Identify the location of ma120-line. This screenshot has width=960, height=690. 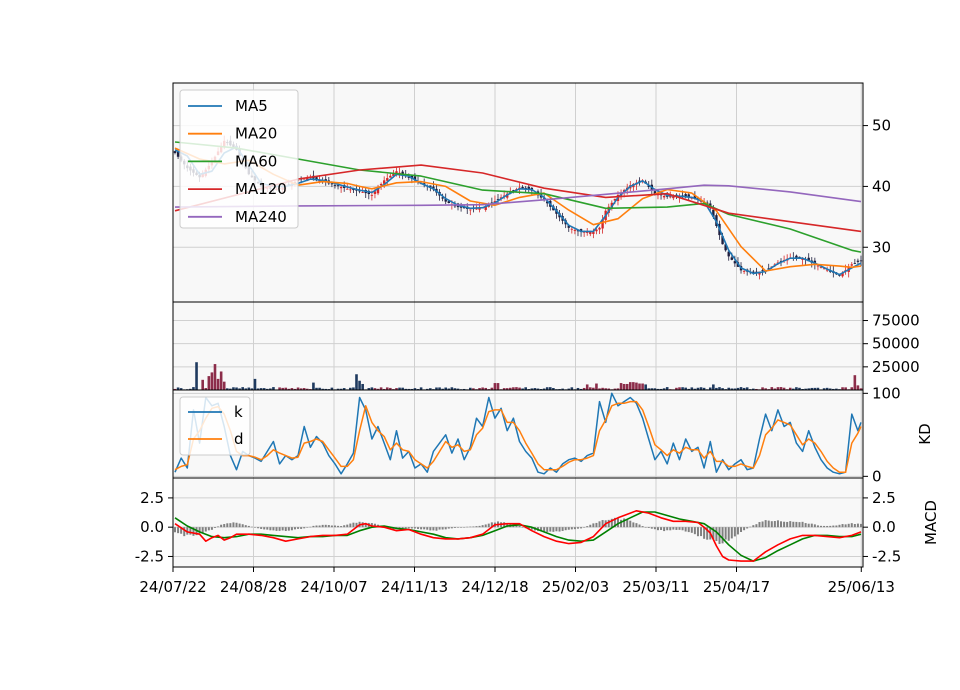
(518, 198).